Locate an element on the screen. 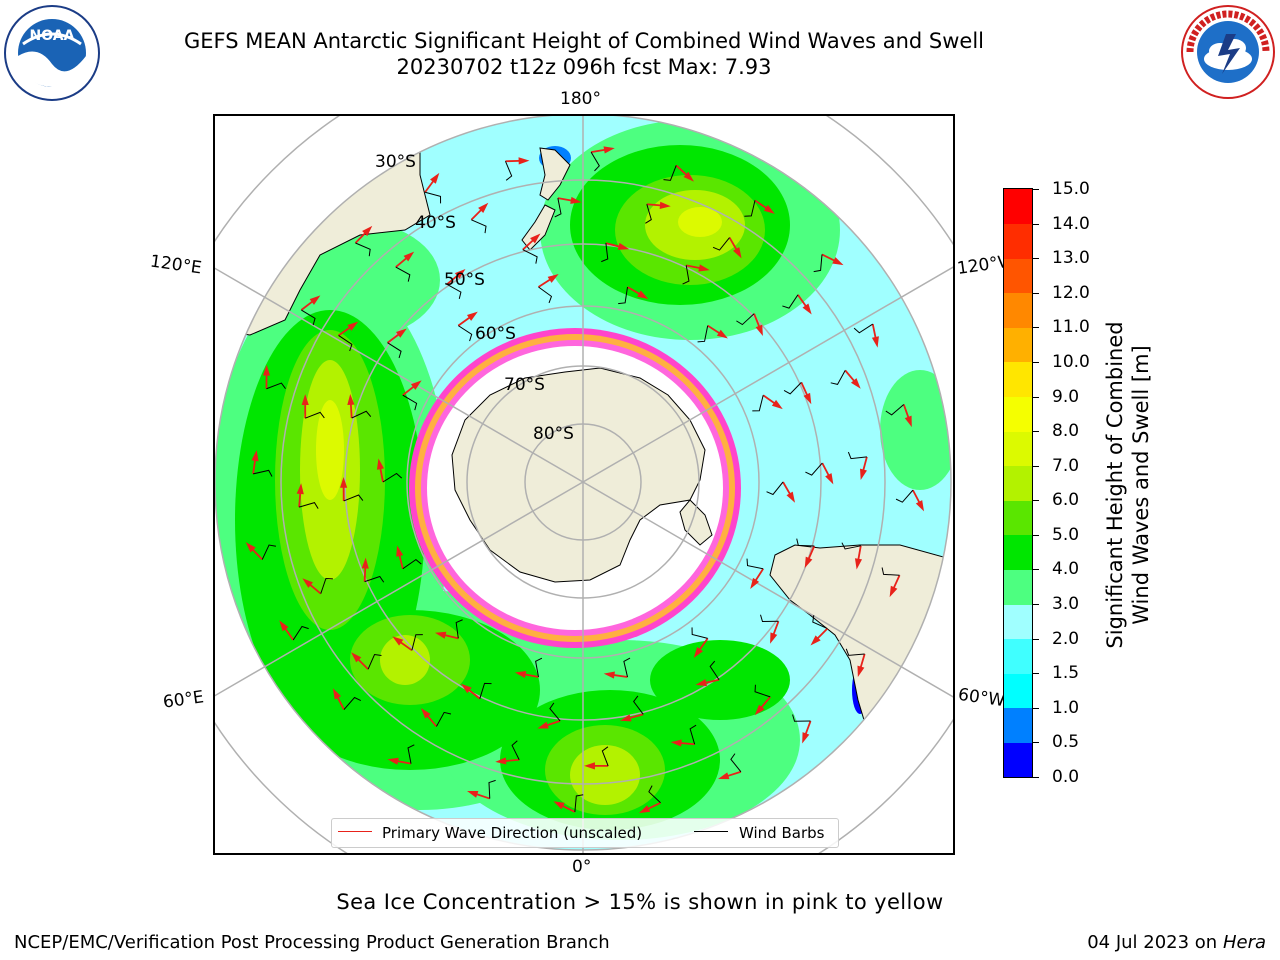 The height and width of the screenshot is (960, 1280). colorbar-tick-label: 1.5 is located at coordinates (1066, 673).